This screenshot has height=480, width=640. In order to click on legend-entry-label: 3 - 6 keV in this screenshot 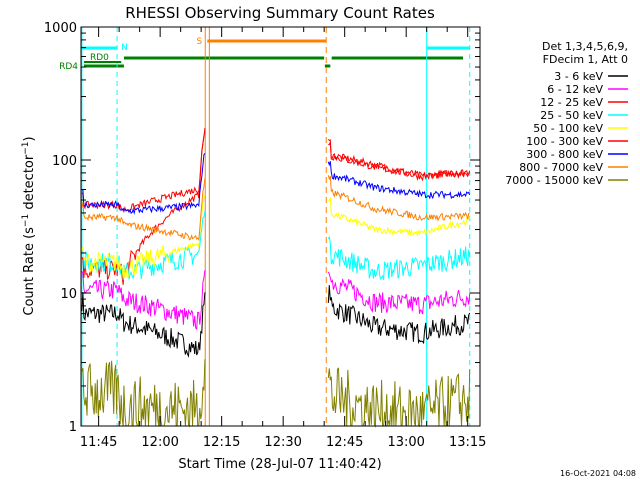, I will do `click(578, 76)`.